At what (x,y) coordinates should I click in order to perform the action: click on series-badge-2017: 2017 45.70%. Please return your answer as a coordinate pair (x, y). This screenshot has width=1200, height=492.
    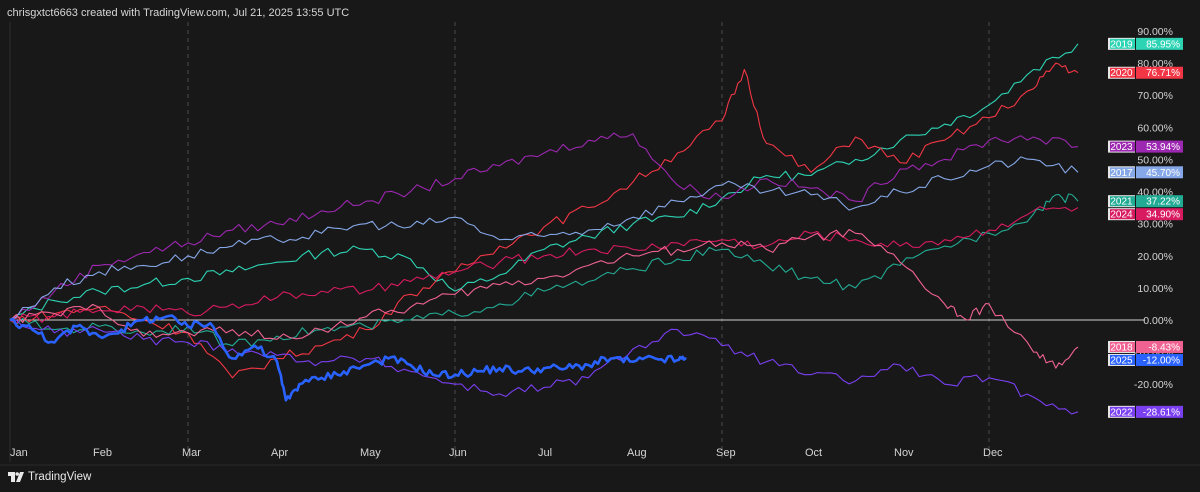
    Looking at the image, I should click on (1145, 172).